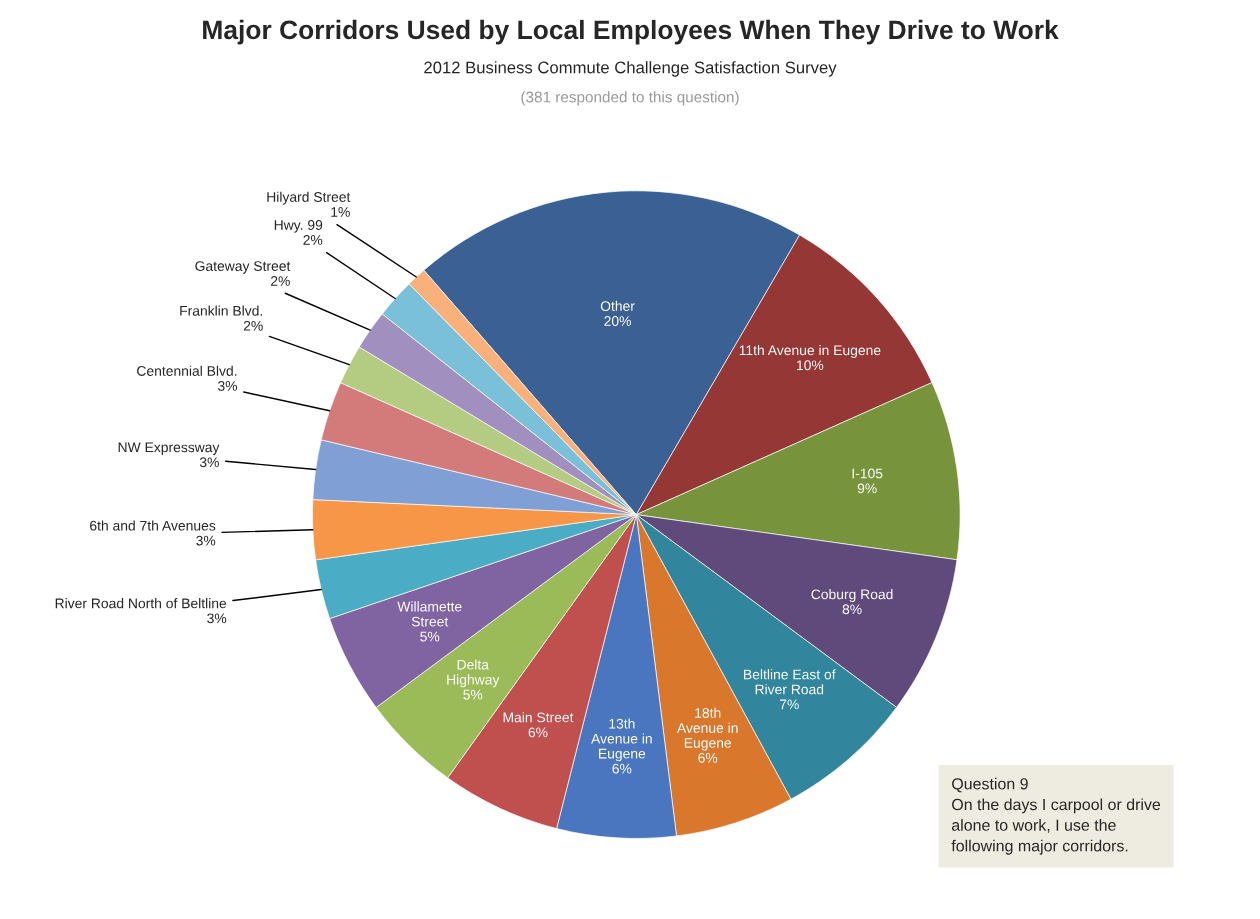  Describe the element at coordinates (1056, 816) in the screenshot. I see `text: Question 9 On the days I carpool or drive alone to work, I use the following major corridors.` at that location.